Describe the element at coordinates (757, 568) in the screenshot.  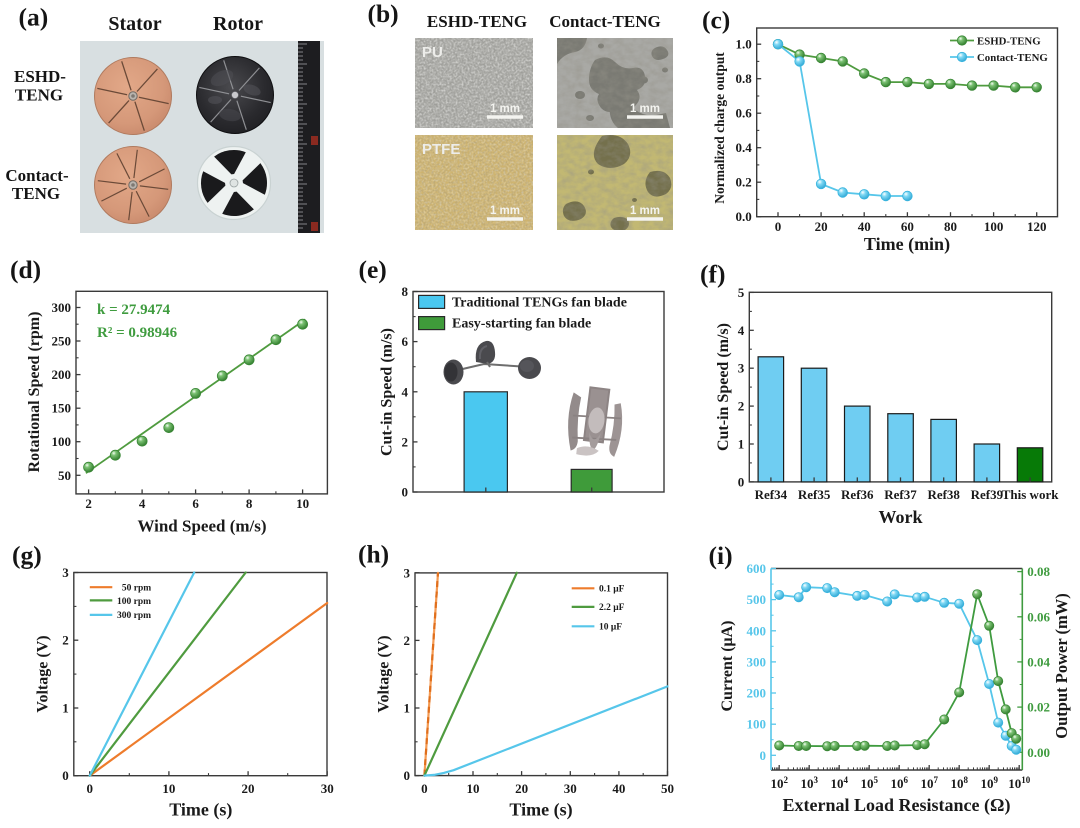
I see `svg-text: 600` at that location.